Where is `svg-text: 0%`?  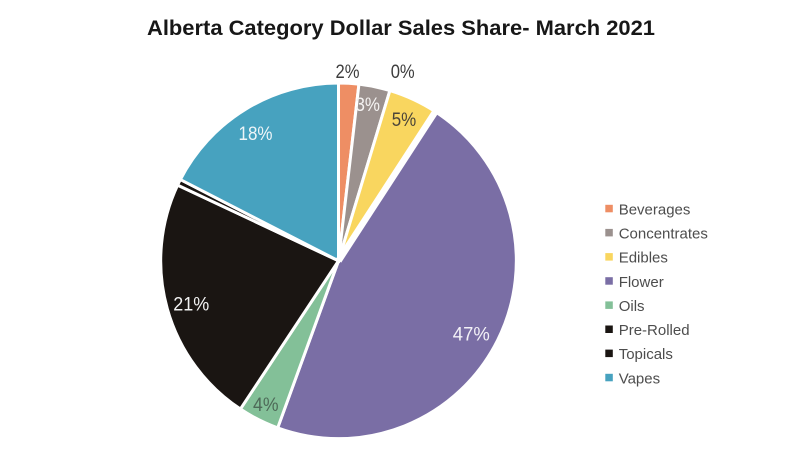 svg-text: 0% is located at coordinates (403, 72).